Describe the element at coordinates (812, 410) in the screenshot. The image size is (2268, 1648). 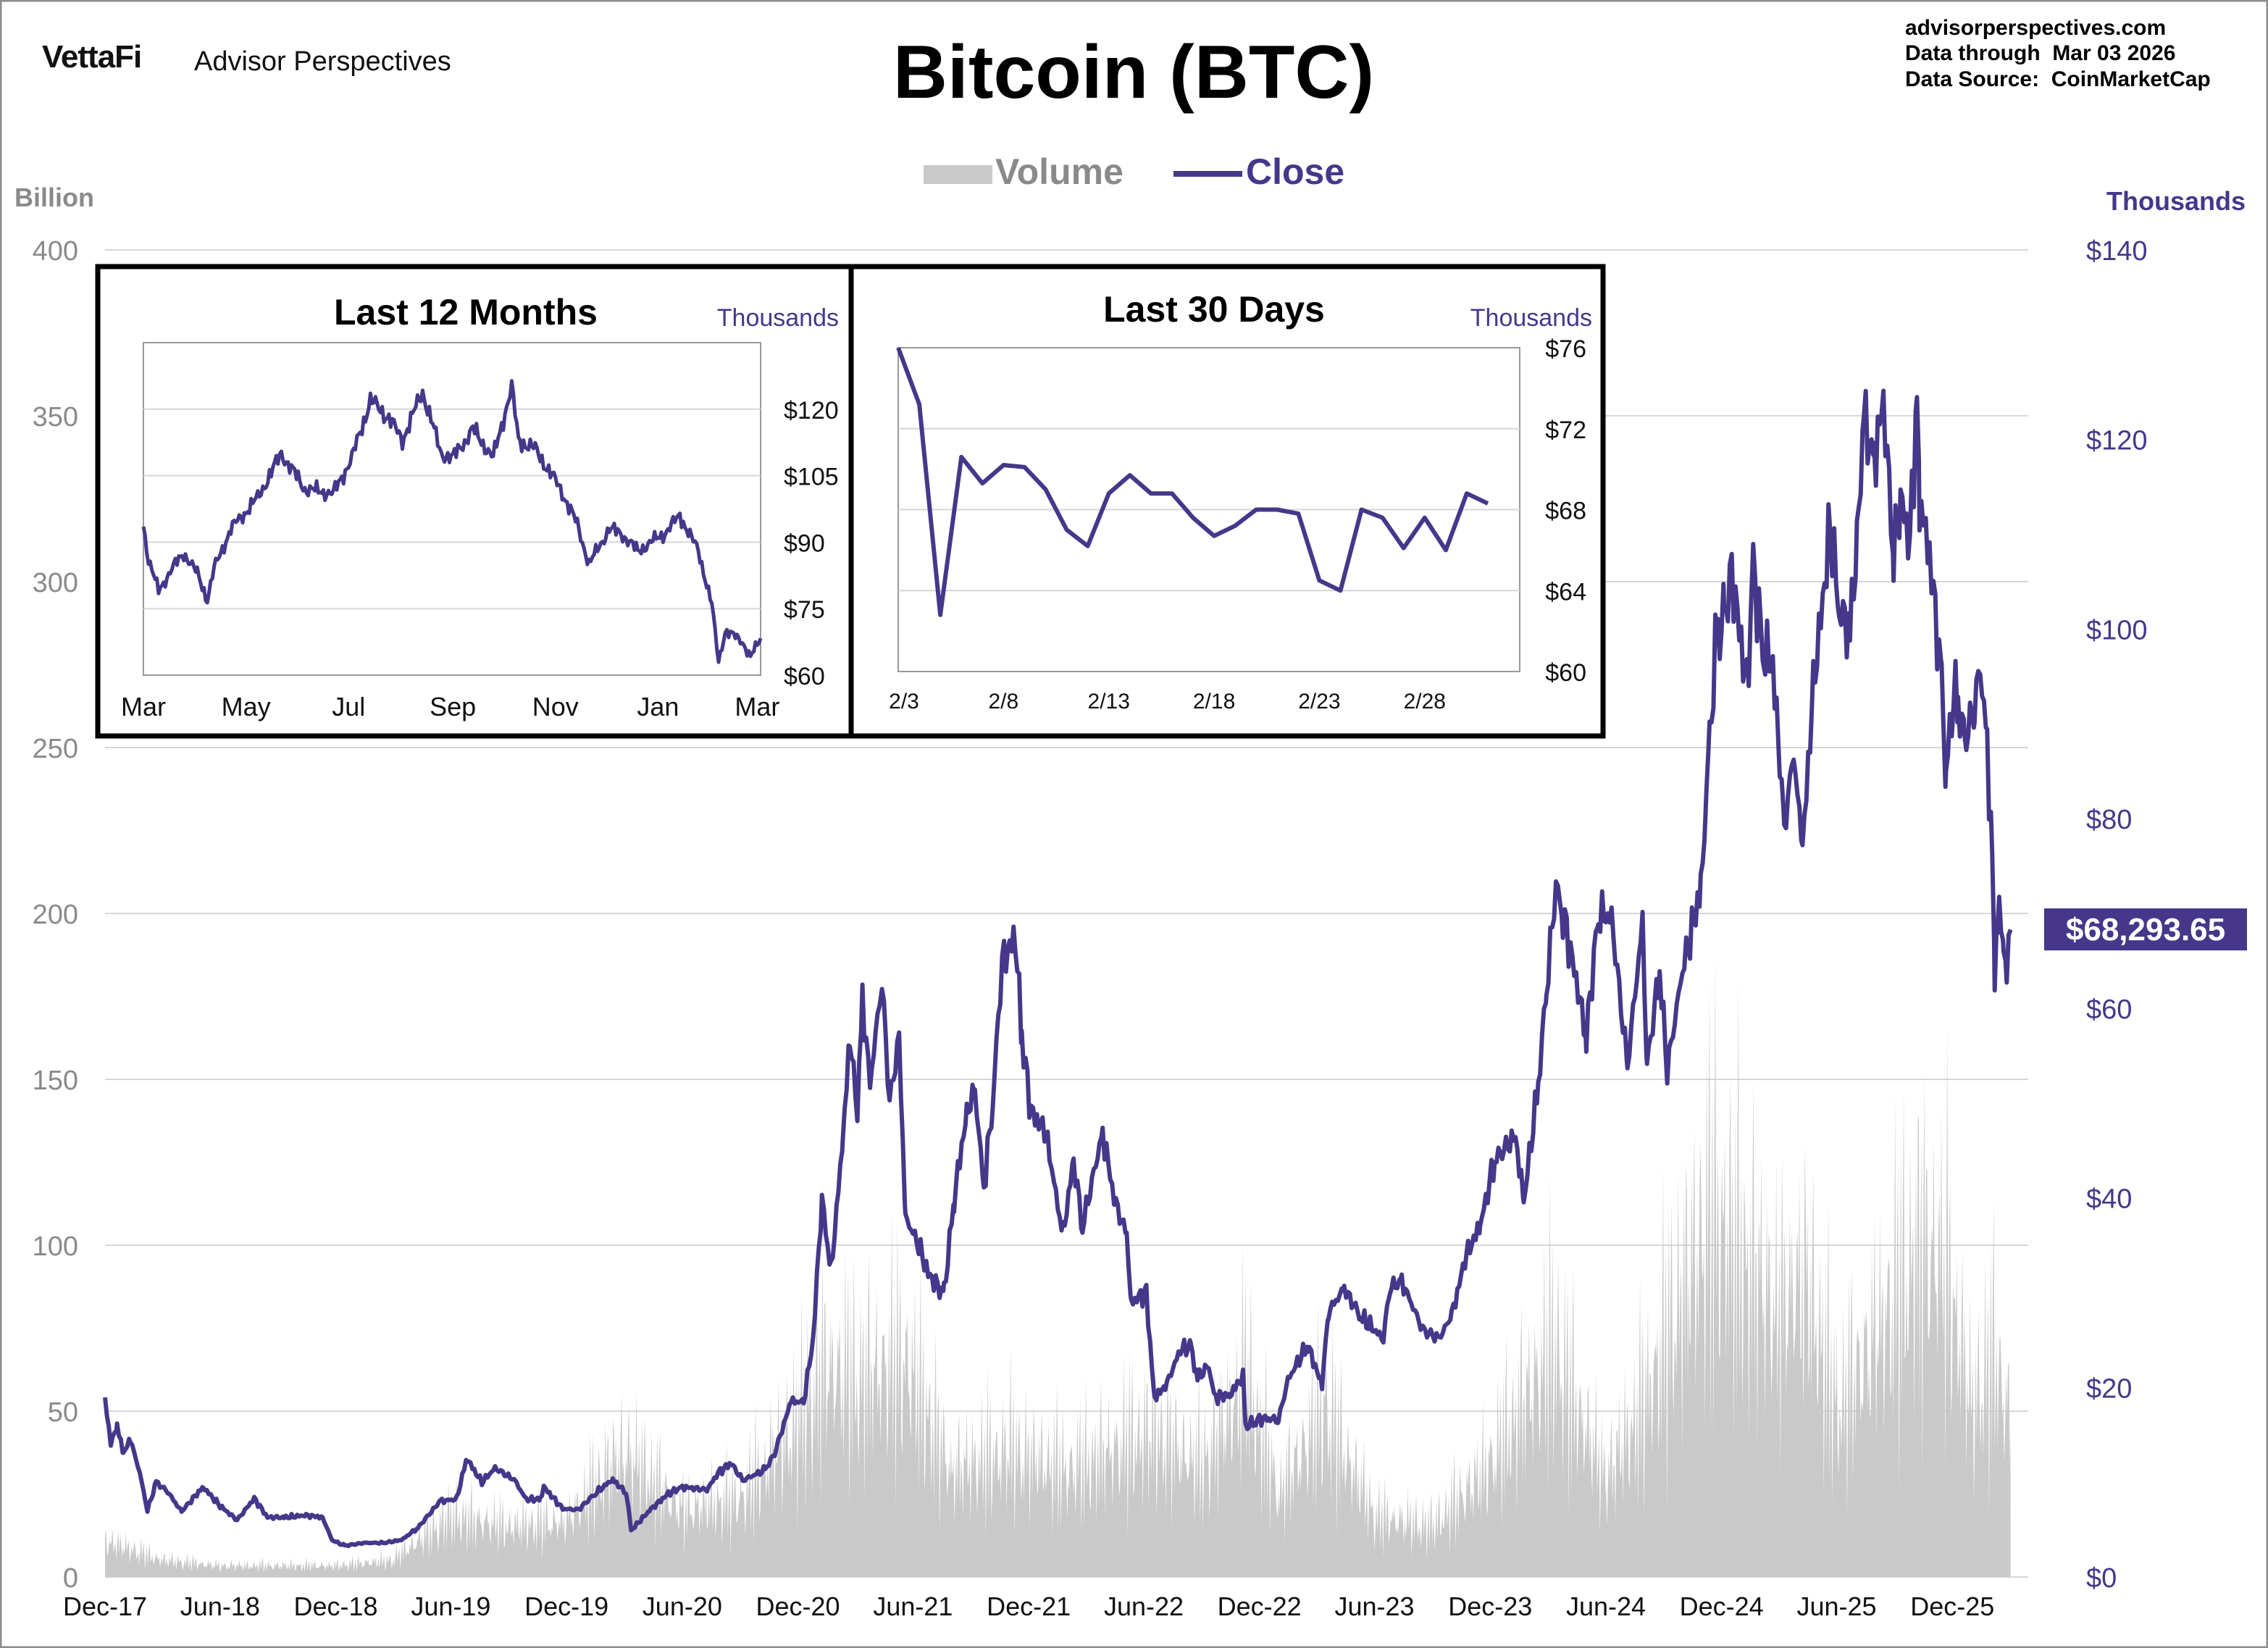
I see `inset-y-tick-label: $120` at that location.